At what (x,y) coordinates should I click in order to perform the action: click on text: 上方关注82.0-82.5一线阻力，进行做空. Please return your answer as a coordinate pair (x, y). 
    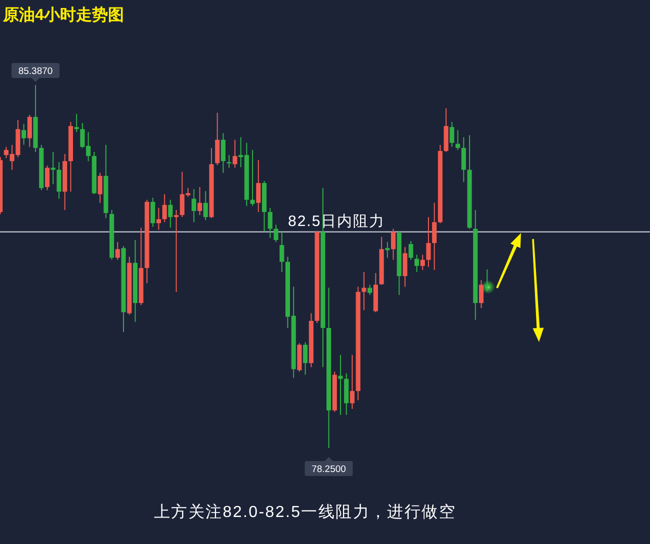
    Looking at the image, I should click on (305, 512).